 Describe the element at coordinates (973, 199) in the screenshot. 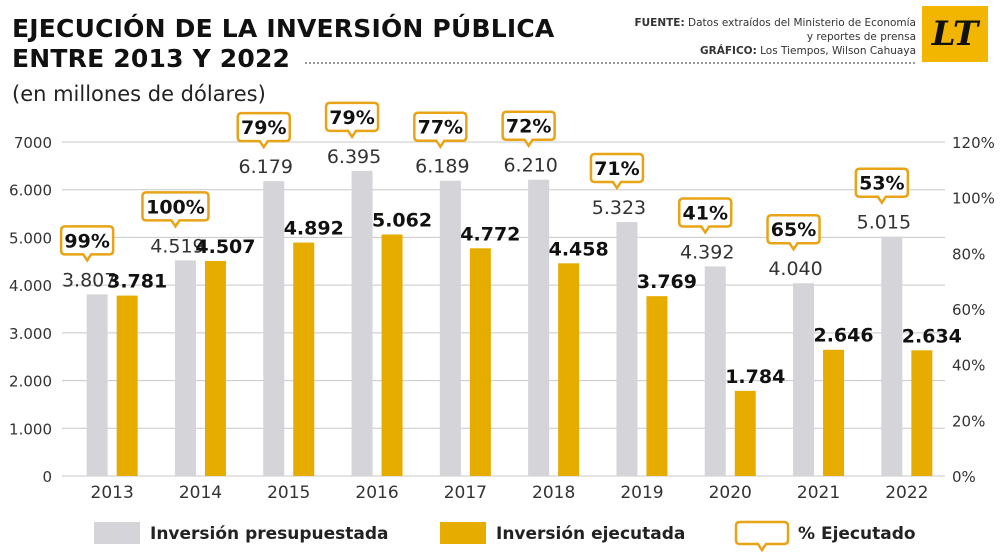

I see `y2-tick-label: 100%` at that location.